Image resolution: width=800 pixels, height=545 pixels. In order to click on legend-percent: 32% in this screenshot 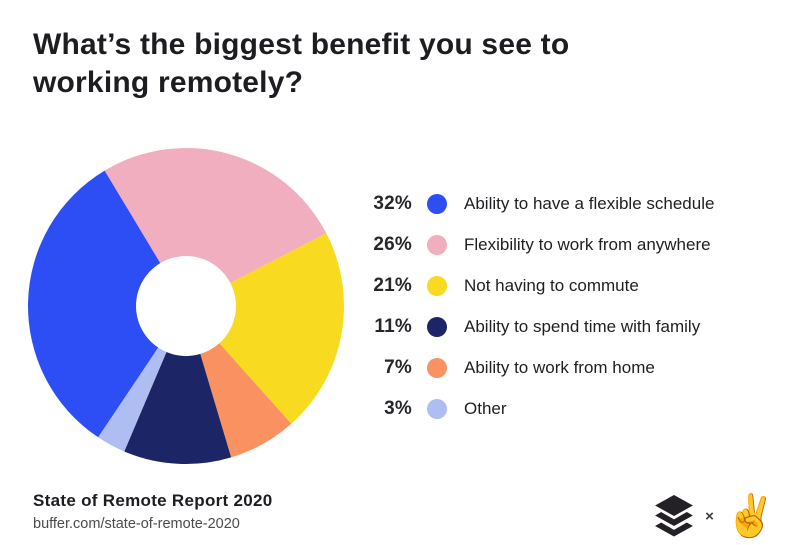, I will do `click(392, 203)`.